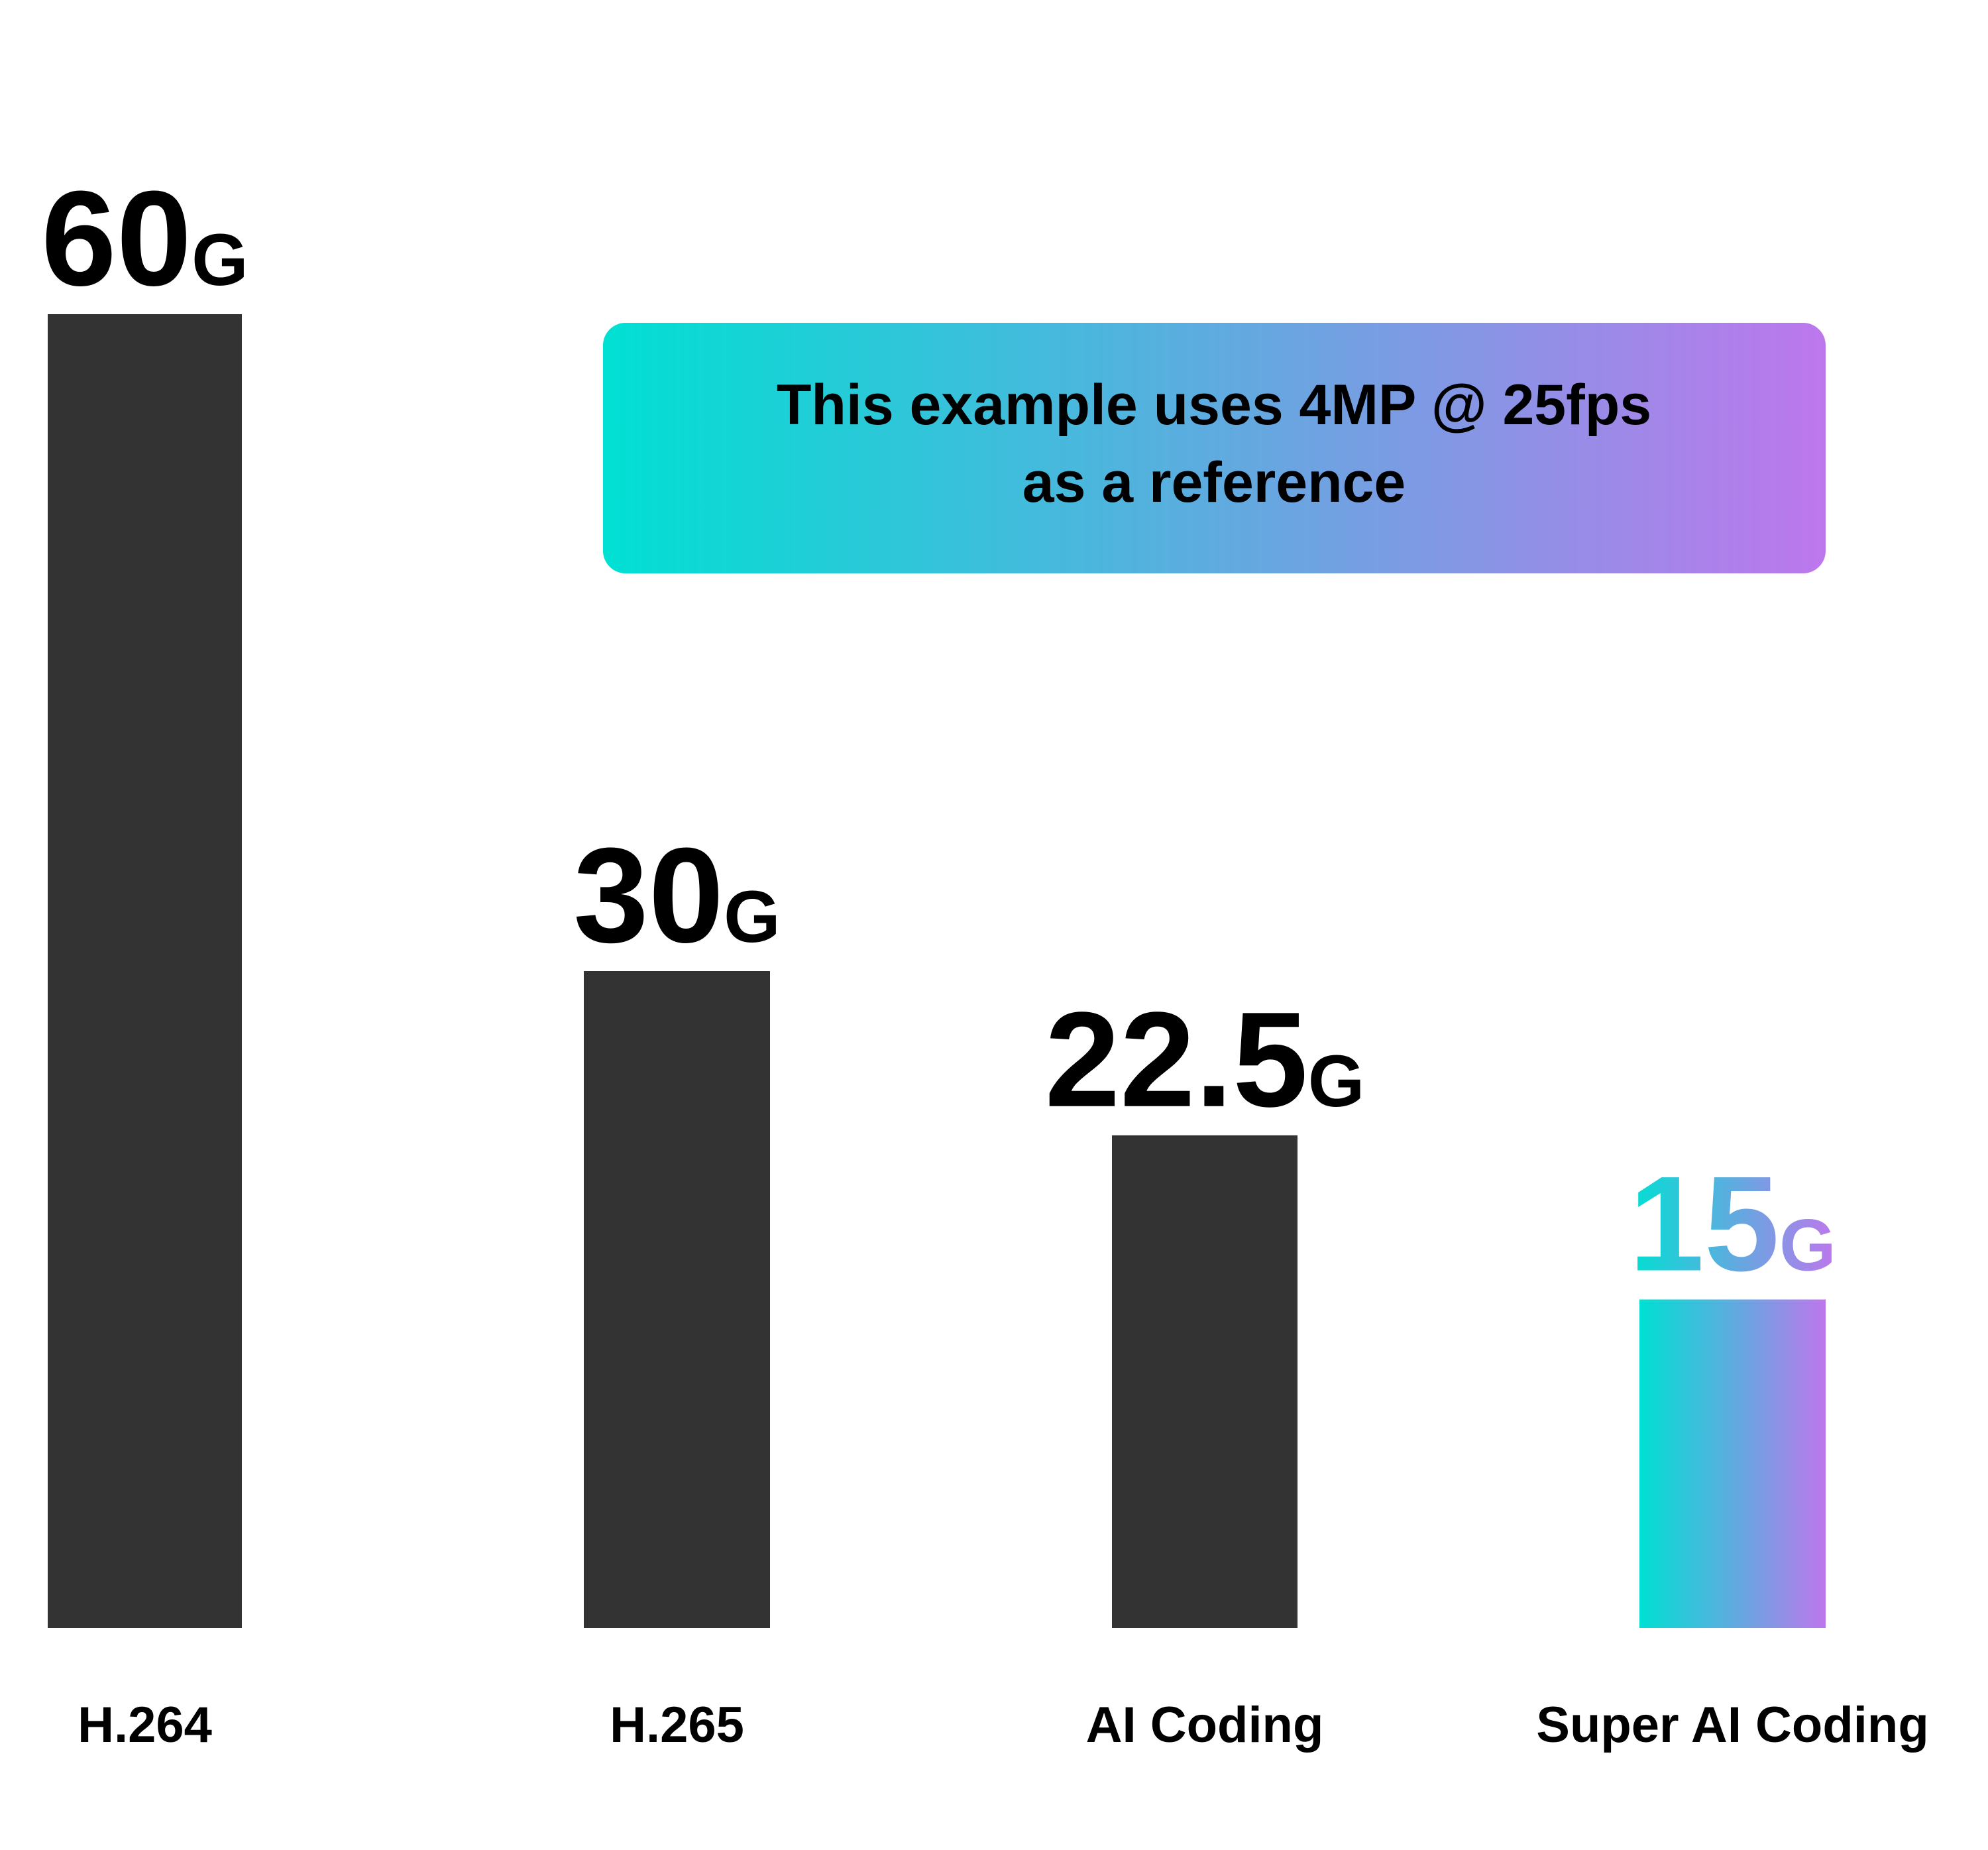 The image size is (1988, 1850). I want to click on annotation-background, so click(1214, 448).